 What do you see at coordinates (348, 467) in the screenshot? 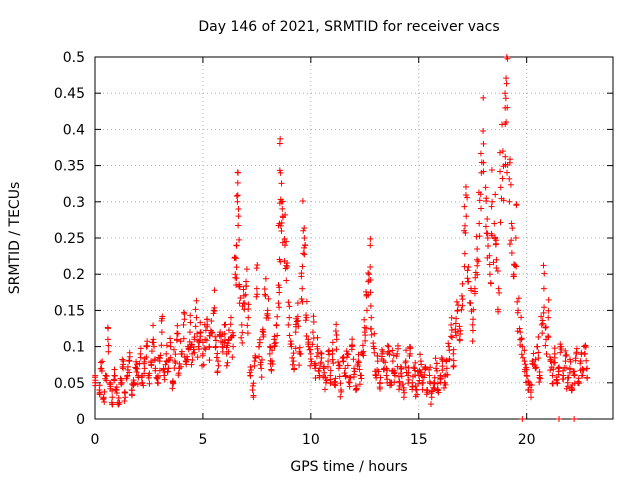
I see `x-axis-label: GPS time / hours` at bounding box center [348, 467].